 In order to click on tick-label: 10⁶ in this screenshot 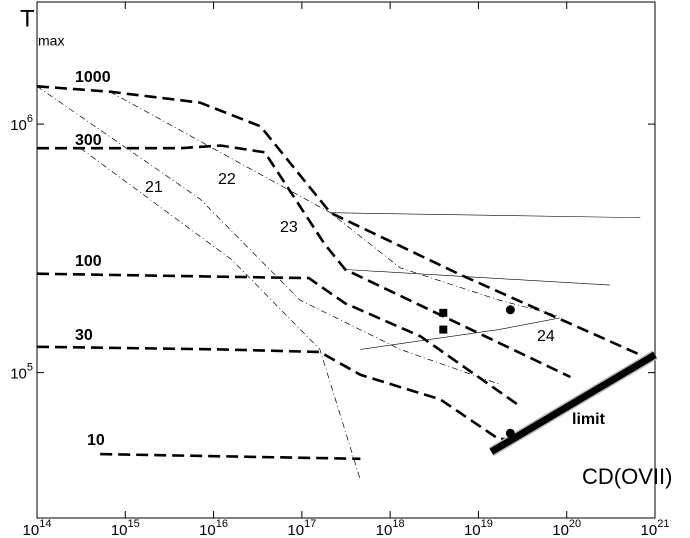, I will do `click(21, 123)`.